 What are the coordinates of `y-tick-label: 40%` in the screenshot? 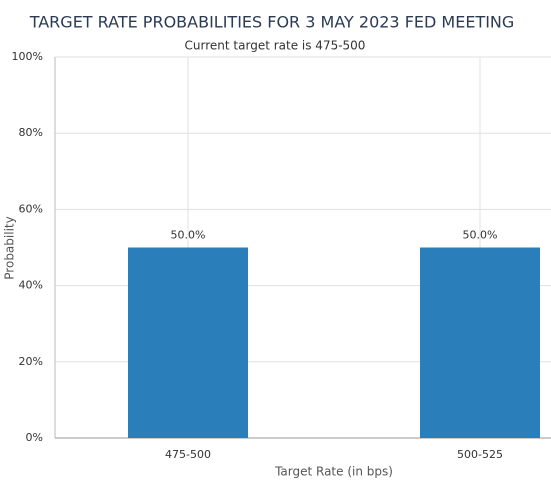 It's located at (31, 285).